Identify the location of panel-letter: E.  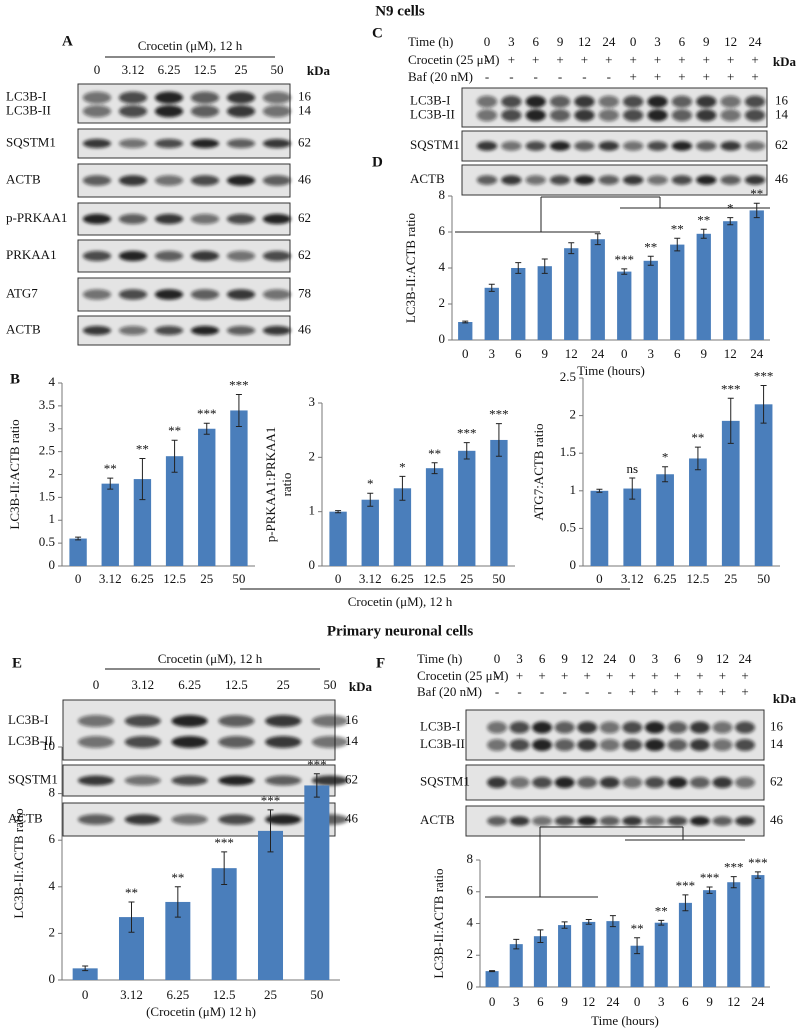
(17, 663).